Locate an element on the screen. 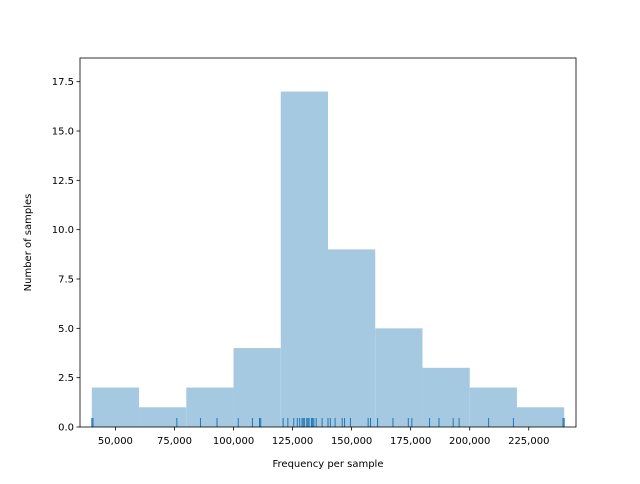  x-tick-label: 225,000 is located at coordinates (528, 441).